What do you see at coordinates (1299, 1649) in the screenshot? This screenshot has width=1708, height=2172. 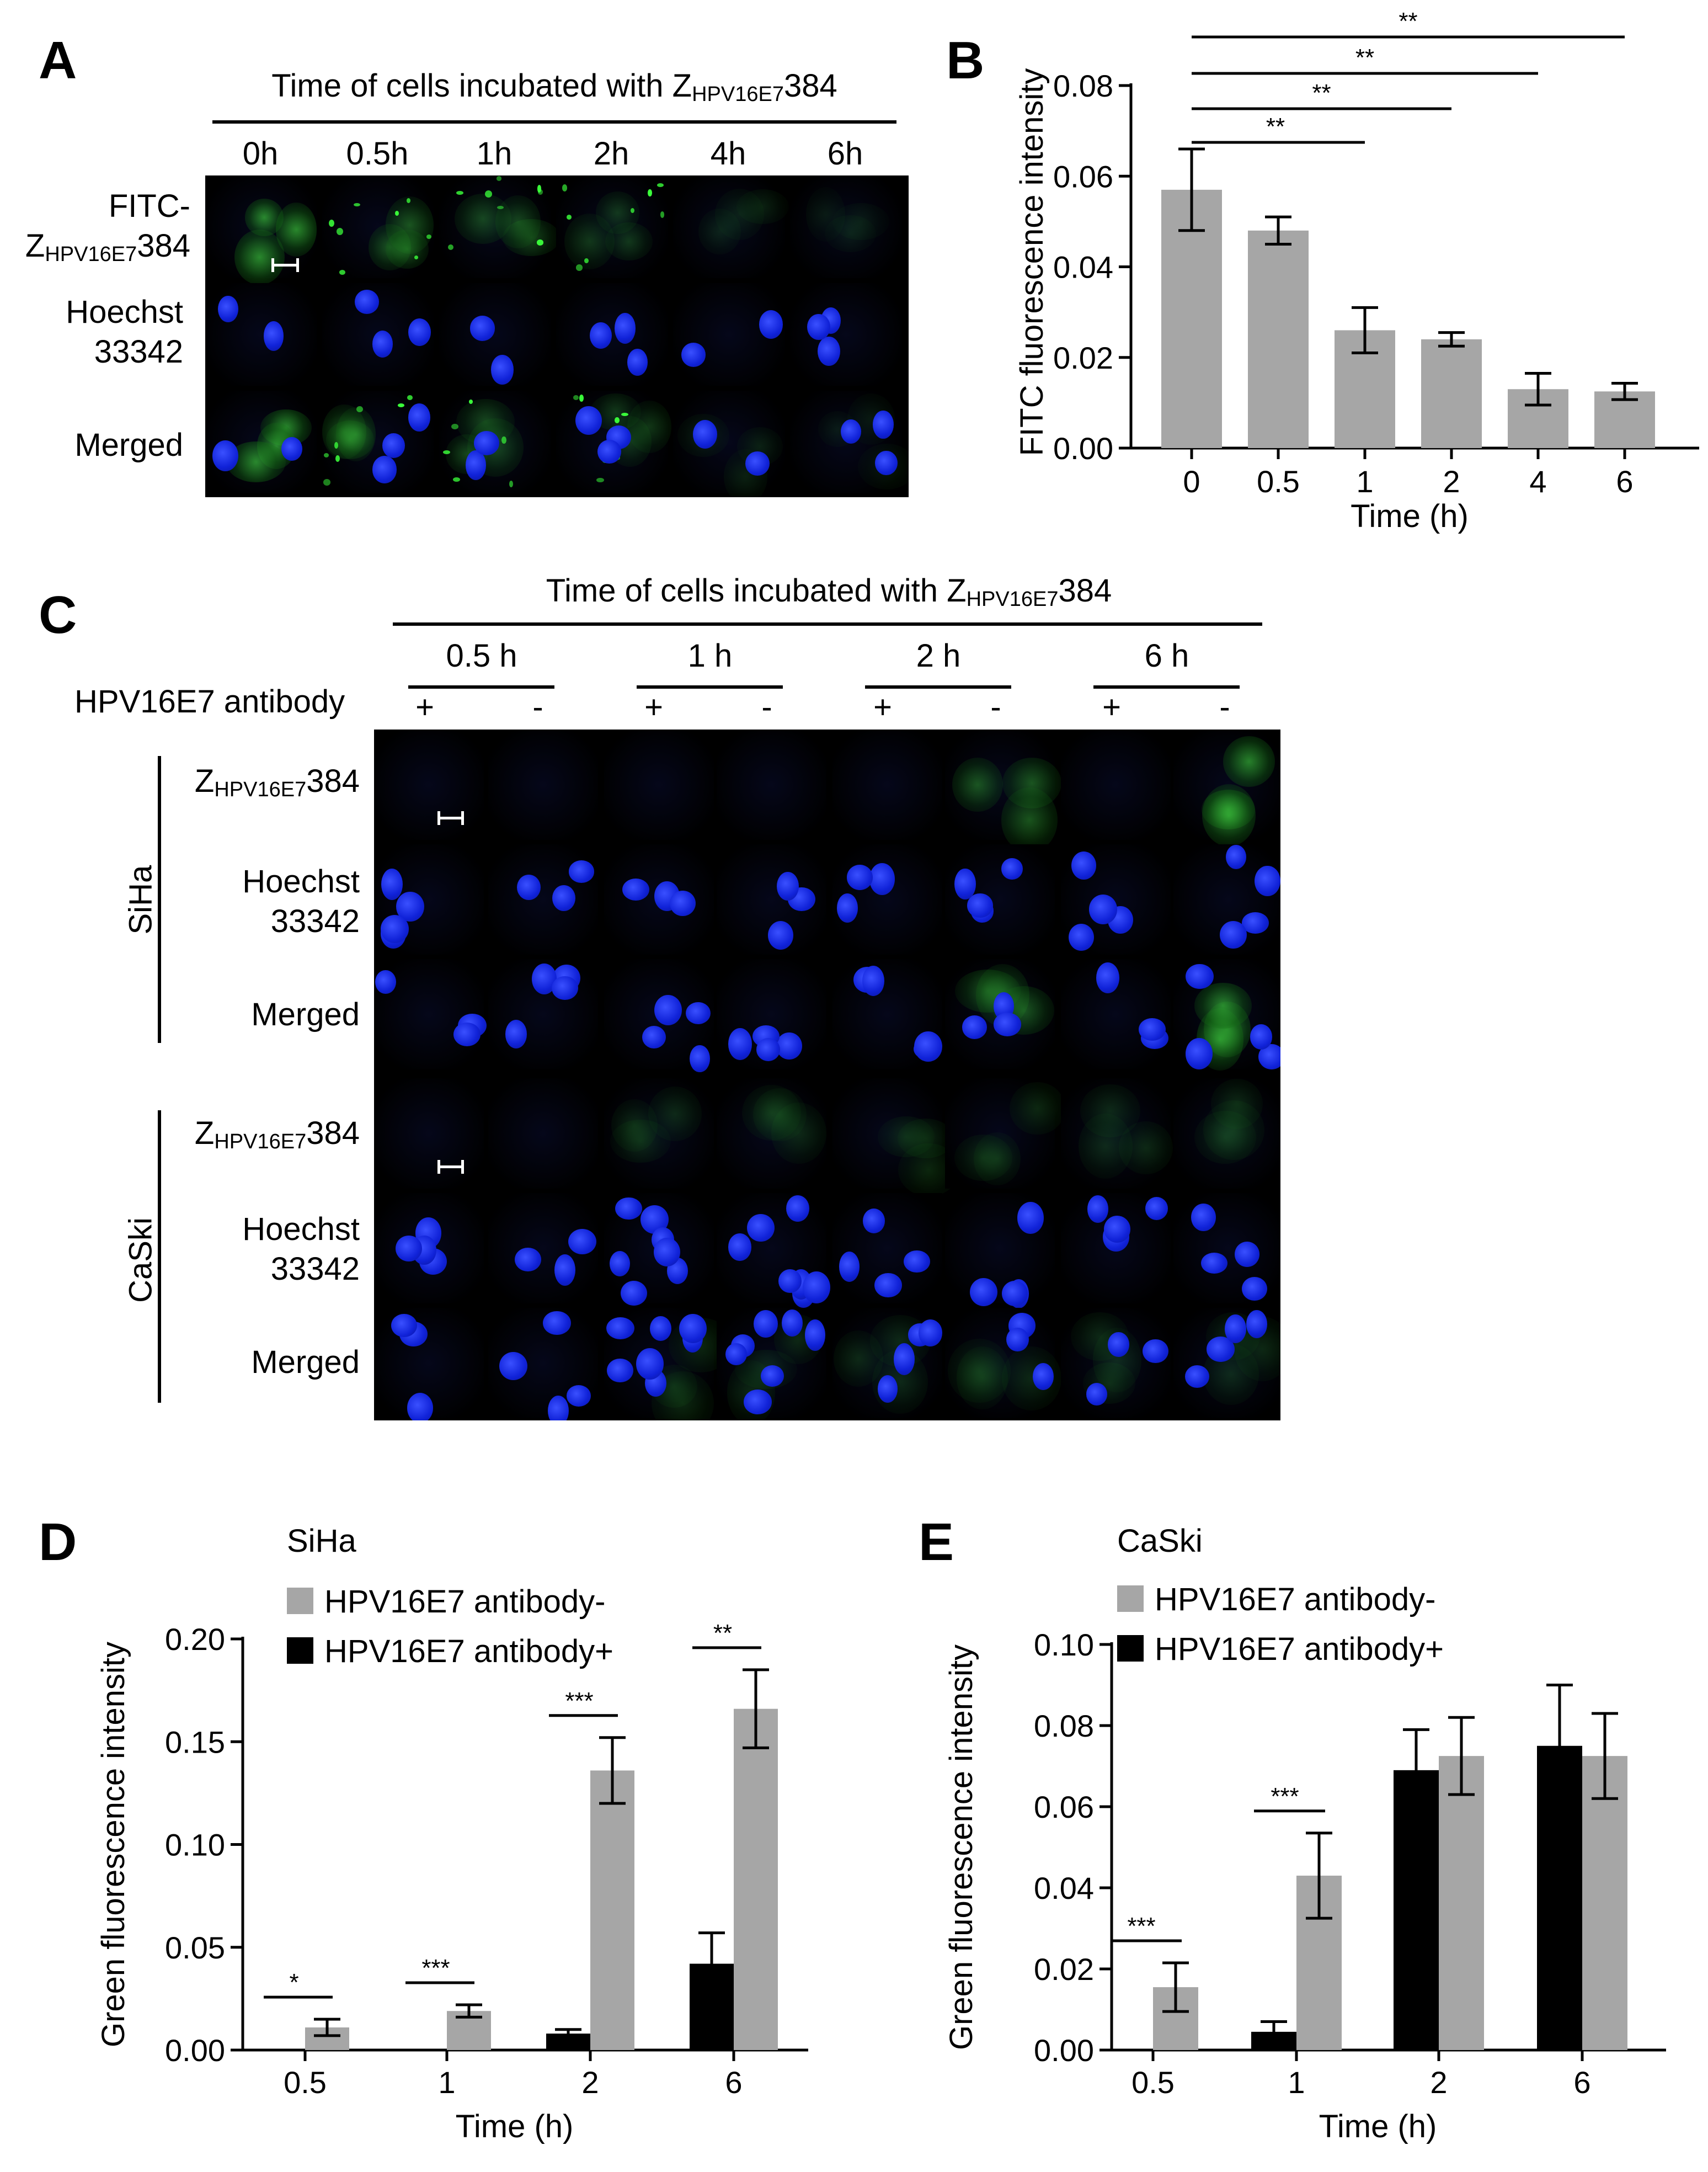 I see `legend-label: HPV16E7 antibody+` at bounding box center [1299, 1649].